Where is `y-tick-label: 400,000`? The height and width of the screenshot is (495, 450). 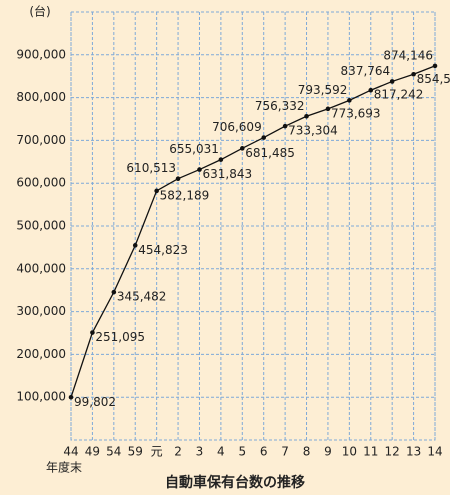 y-tick-label: 400,000 is located at coordinates (41, 268).